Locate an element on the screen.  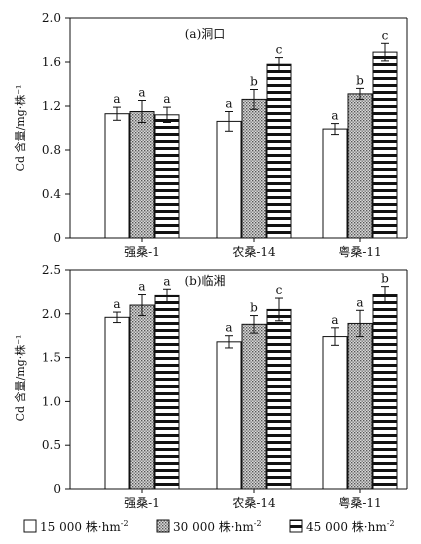
legend-label: 30 000 株·hm-2 is located at coordinates (217, 526).